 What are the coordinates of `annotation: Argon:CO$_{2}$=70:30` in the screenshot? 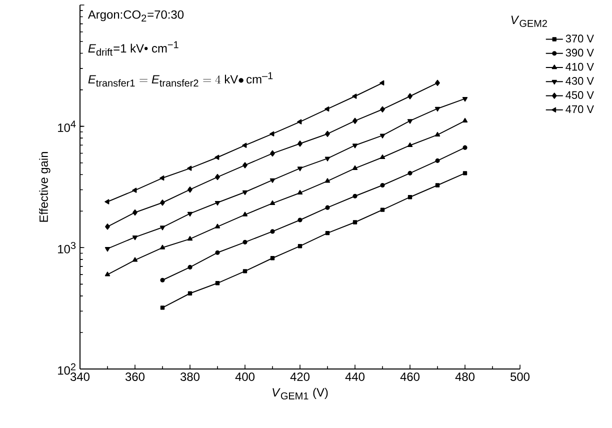 It's located at (136, 16).